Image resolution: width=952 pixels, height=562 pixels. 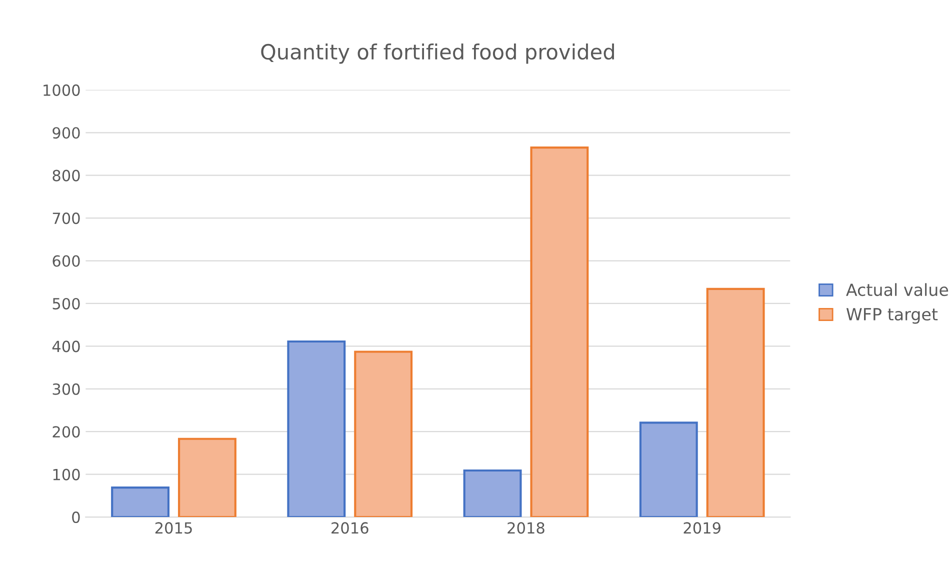 I want to click on x-tick-label: 2016, so click(x=350, y=528).